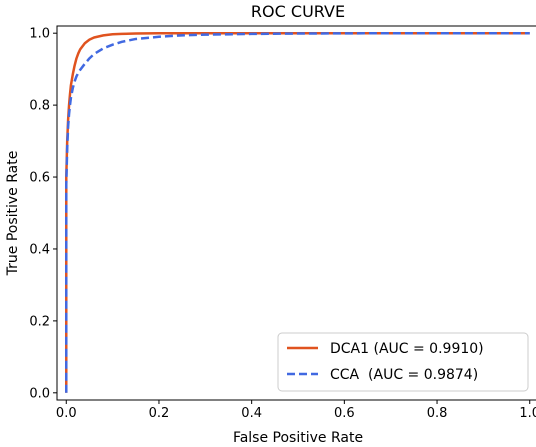  I want to click on y-tick-label: 0.2, so click(39, 321).